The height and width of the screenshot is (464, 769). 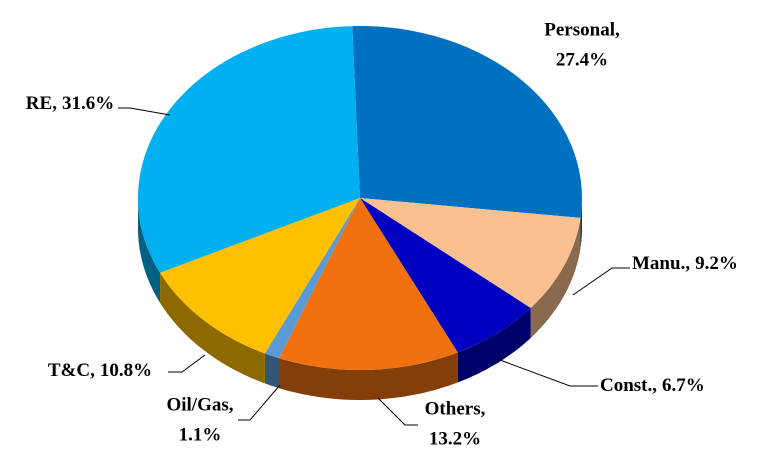 I want to click on data-label: 27.4%, so click(x=582, y=59).